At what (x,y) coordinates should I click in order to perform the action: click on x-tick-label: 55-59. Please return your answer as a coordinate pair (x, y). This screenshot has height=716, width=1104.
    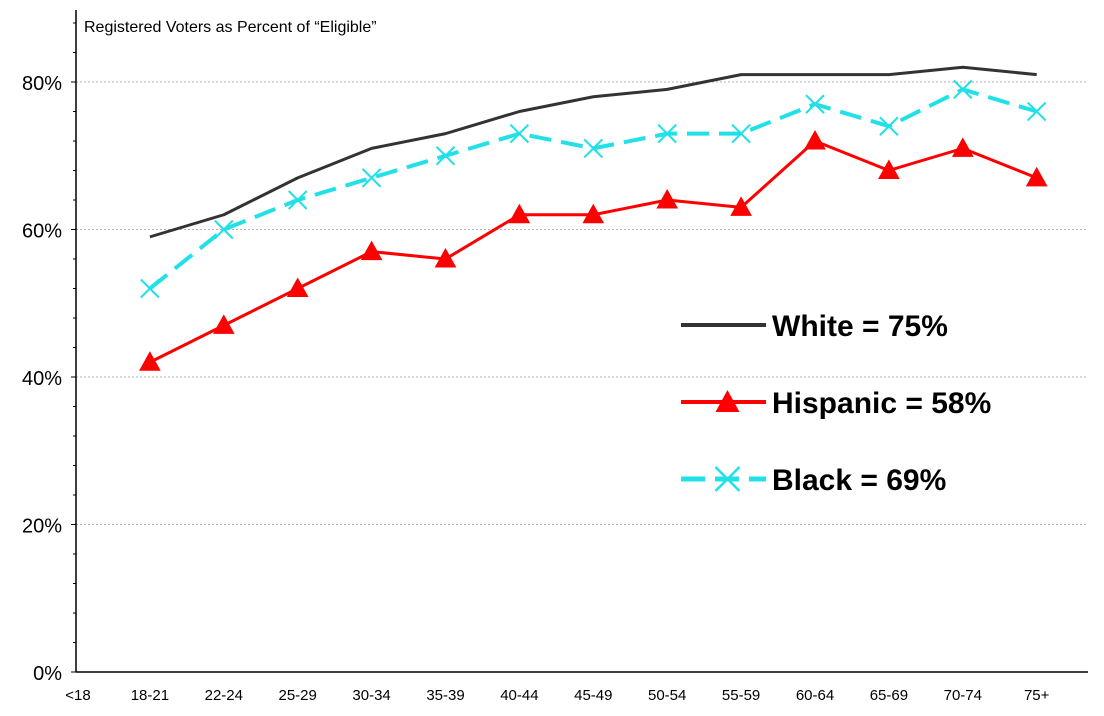
    Looking at the image, I should click on (741, 695).